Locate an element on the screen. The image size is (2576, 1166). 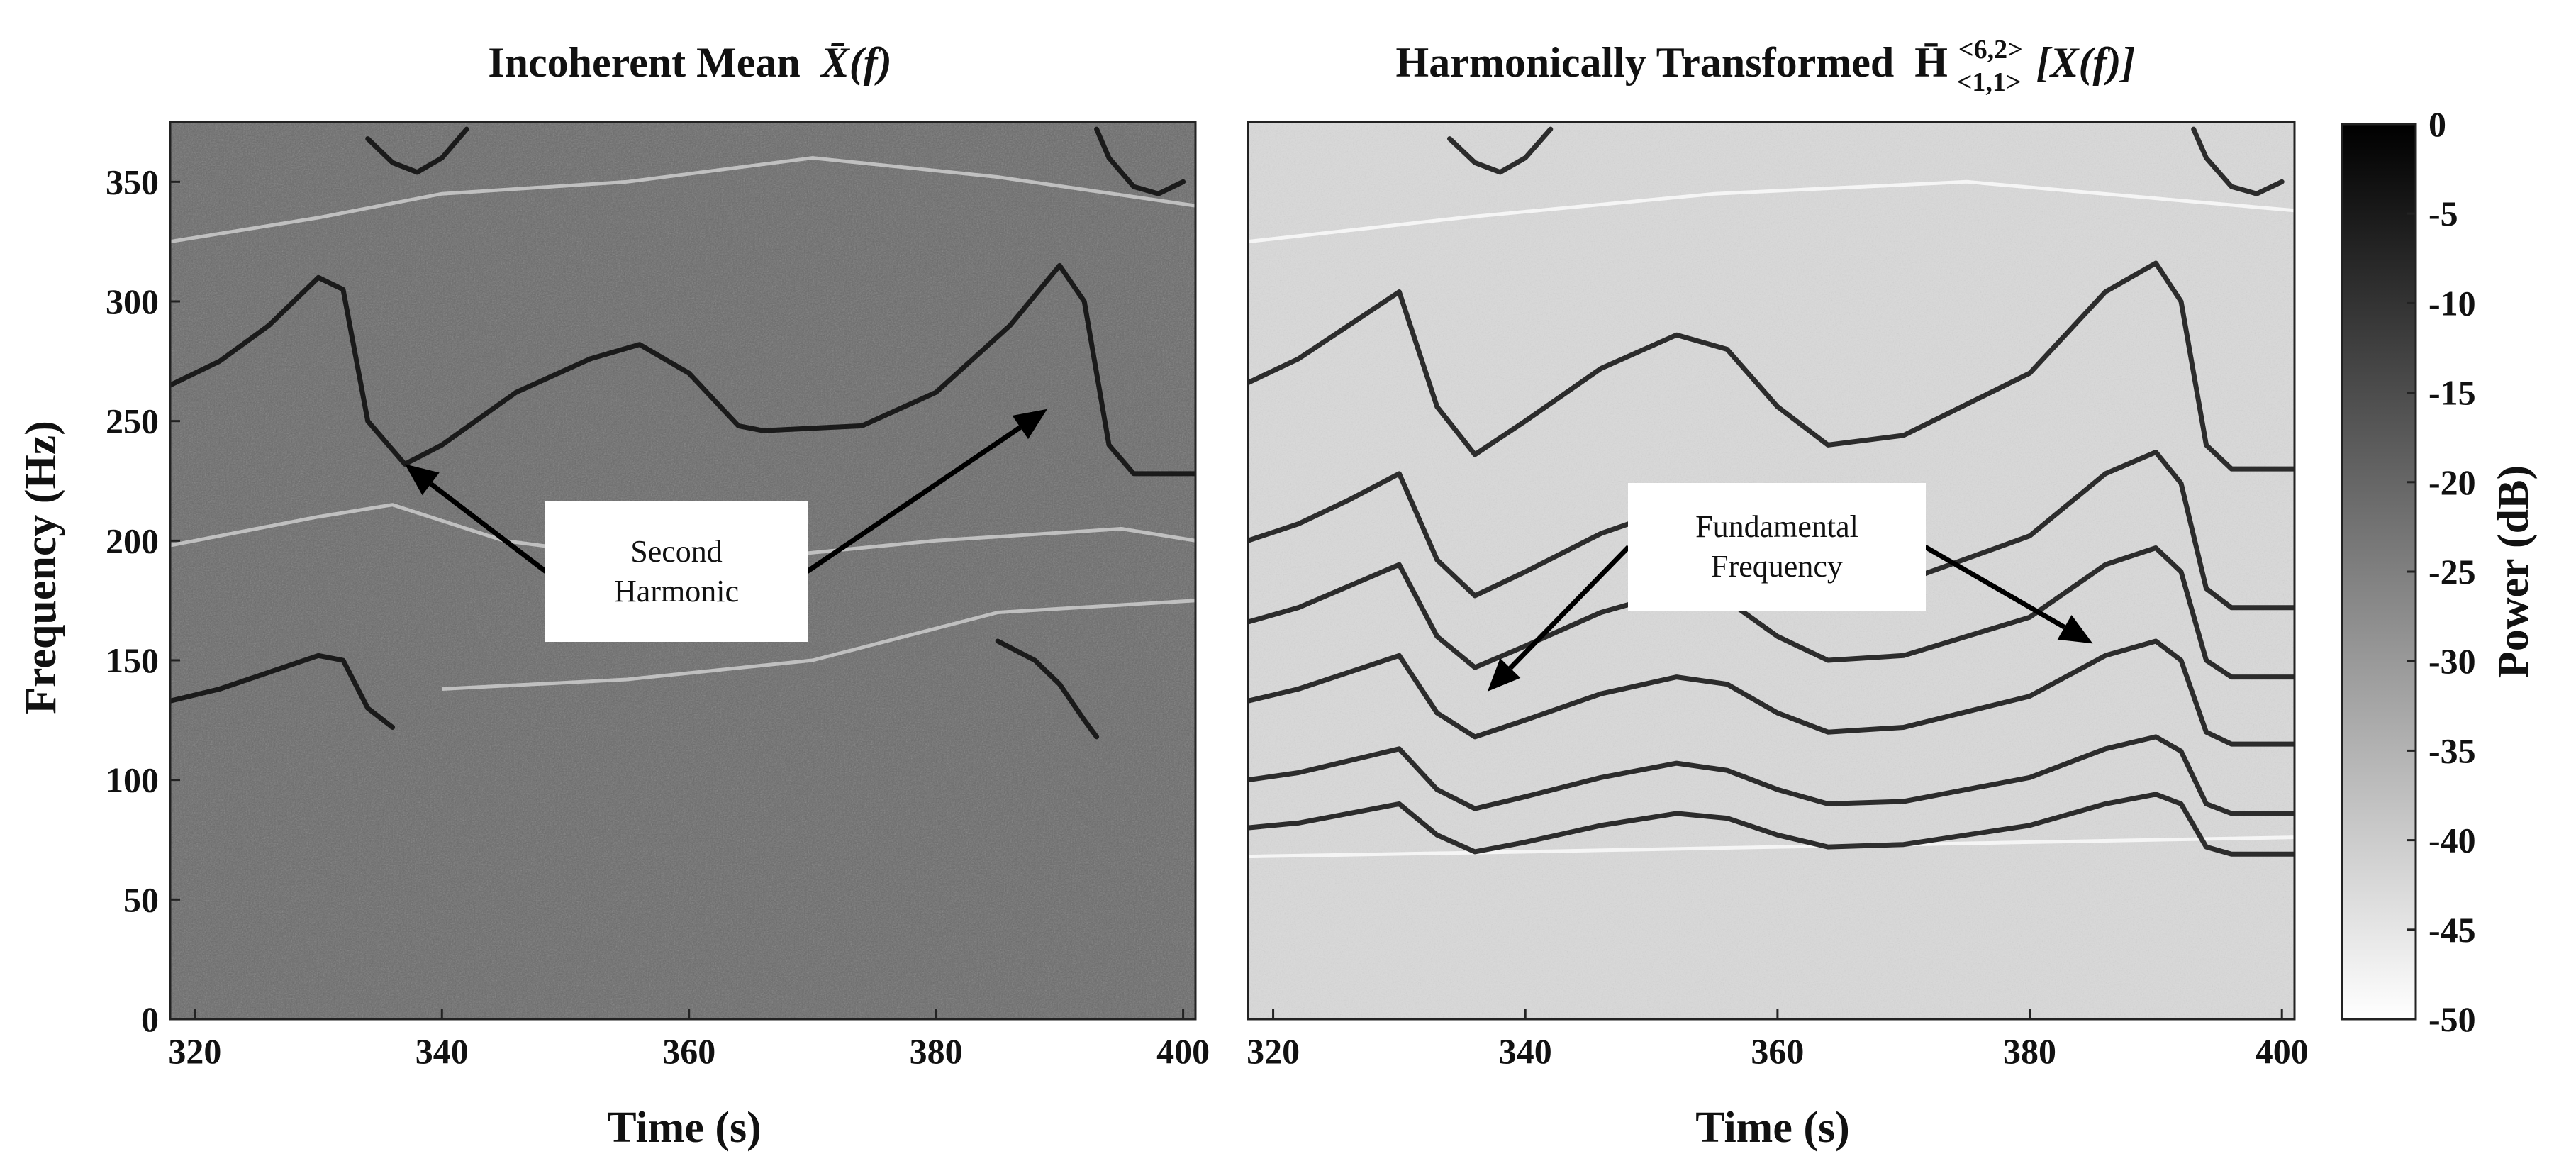
colorbar-tick-label: -30 is located at coordinates (2452, 661).